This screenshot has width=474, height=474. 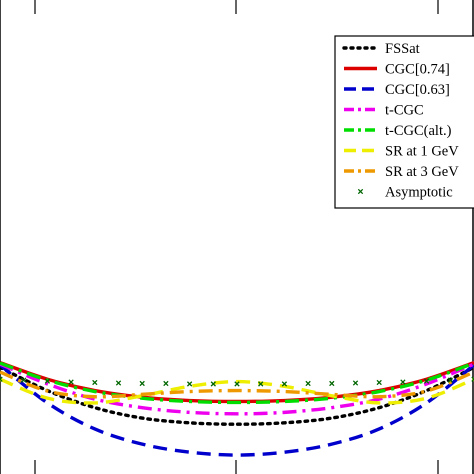 I want to click on legend-marker-asymptotic, so click(x=360, y=191).